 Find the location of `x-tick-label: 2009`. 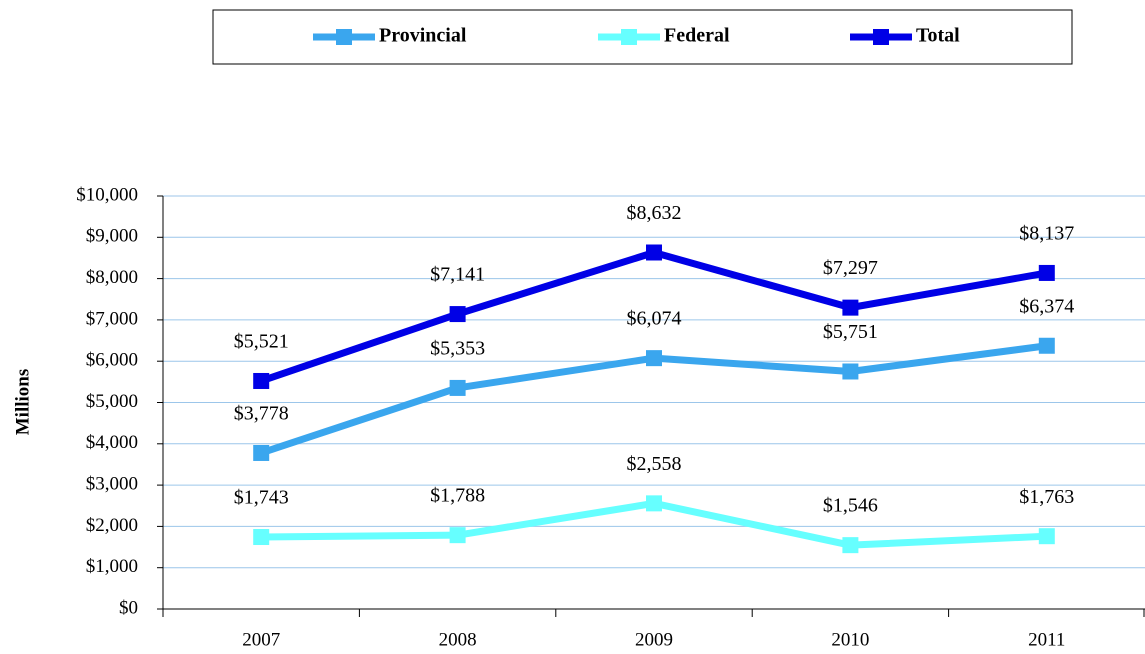

x-tick-label: 2009 is located at coordinates (654, 639).